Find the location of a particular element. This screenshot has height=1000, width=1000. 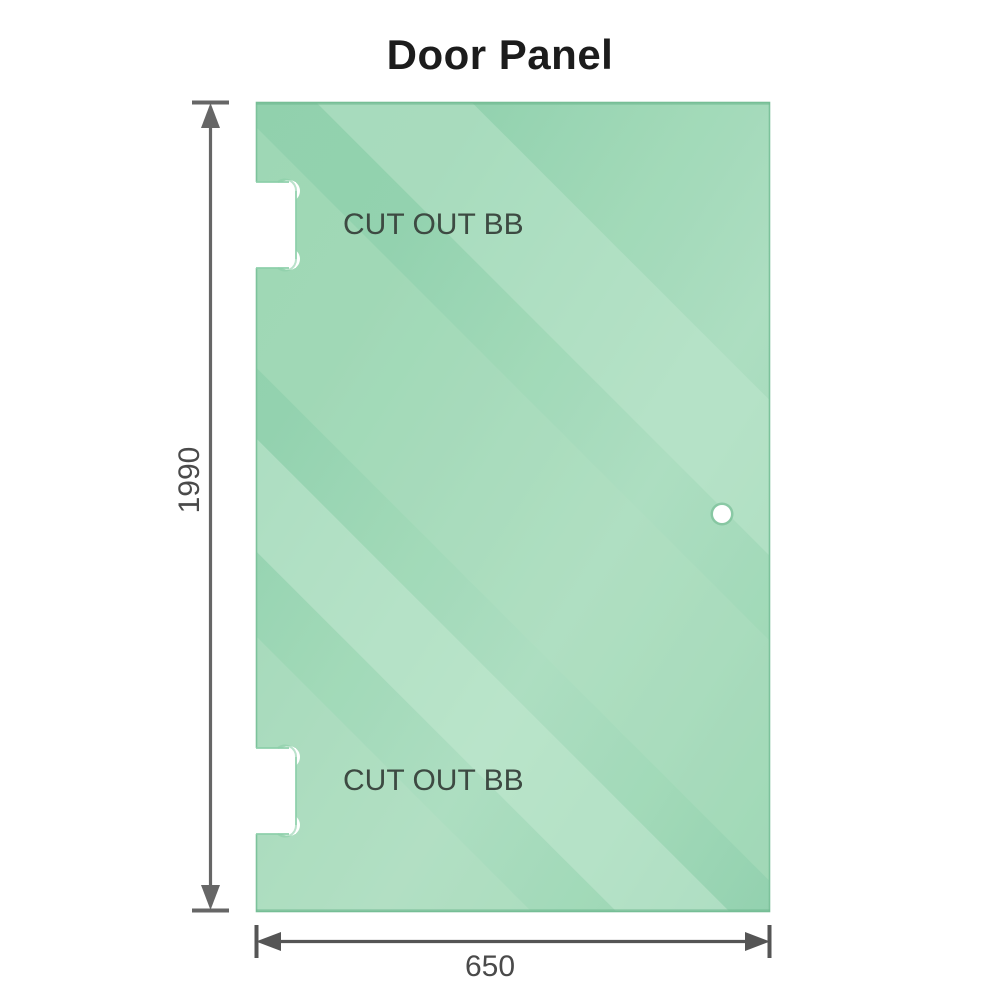

dimension-height-label: 1990 is located at coordinates (189, 480).